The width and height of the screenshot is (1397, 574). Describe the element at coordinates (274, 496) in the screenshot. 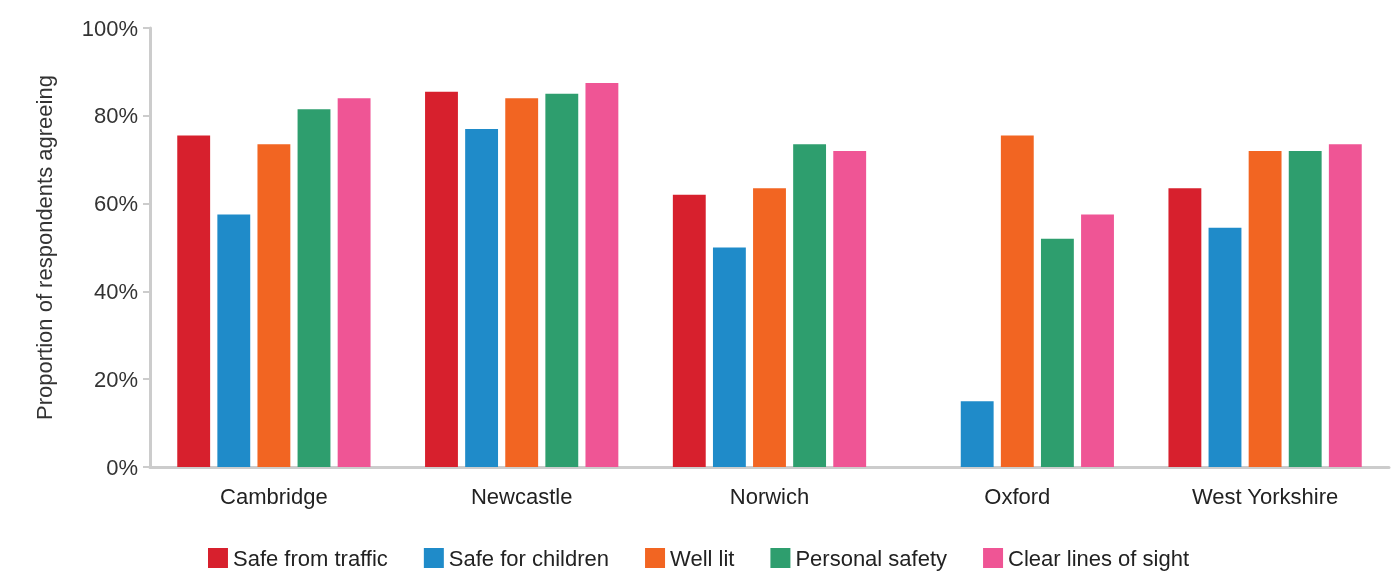

I see `x-tick-label: Cambridge` at that location.